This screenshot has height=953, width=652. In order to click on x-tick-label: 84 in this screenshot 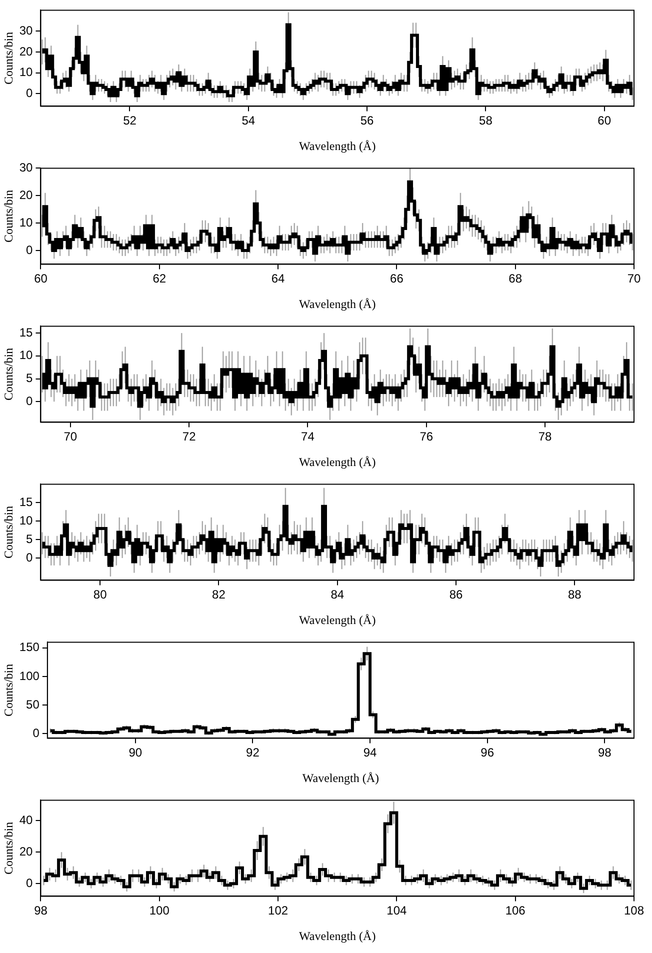, I will do `click(337, 595)`.